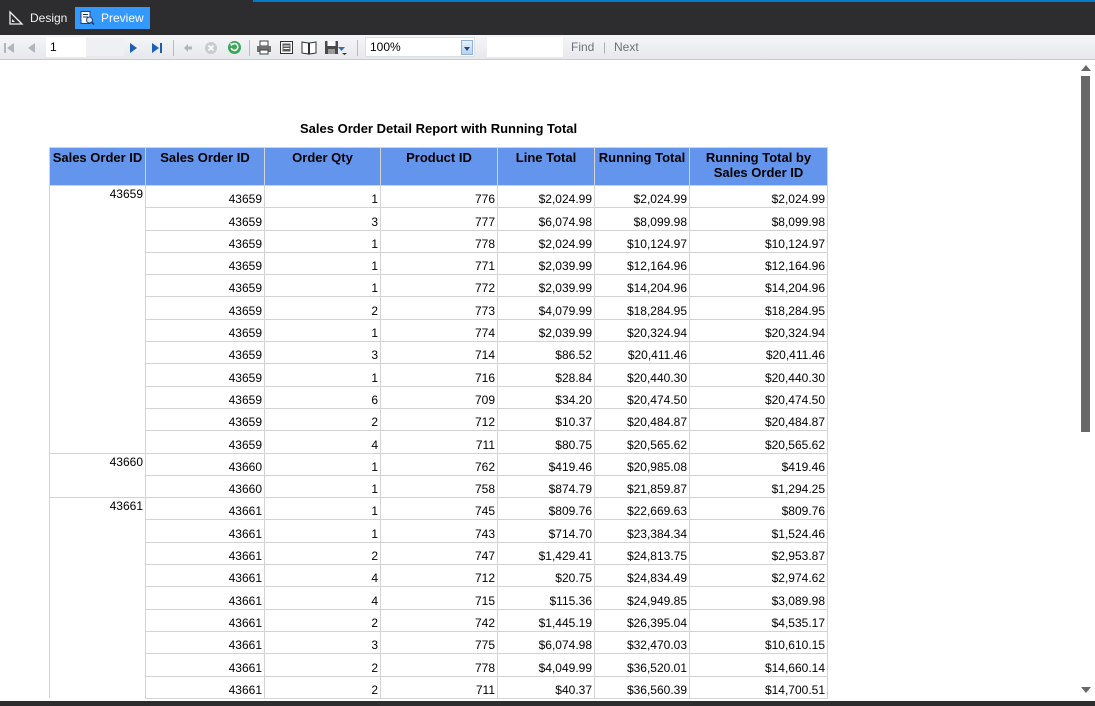  I want to click on table-cell: $10,124.97, so click(758, 241).